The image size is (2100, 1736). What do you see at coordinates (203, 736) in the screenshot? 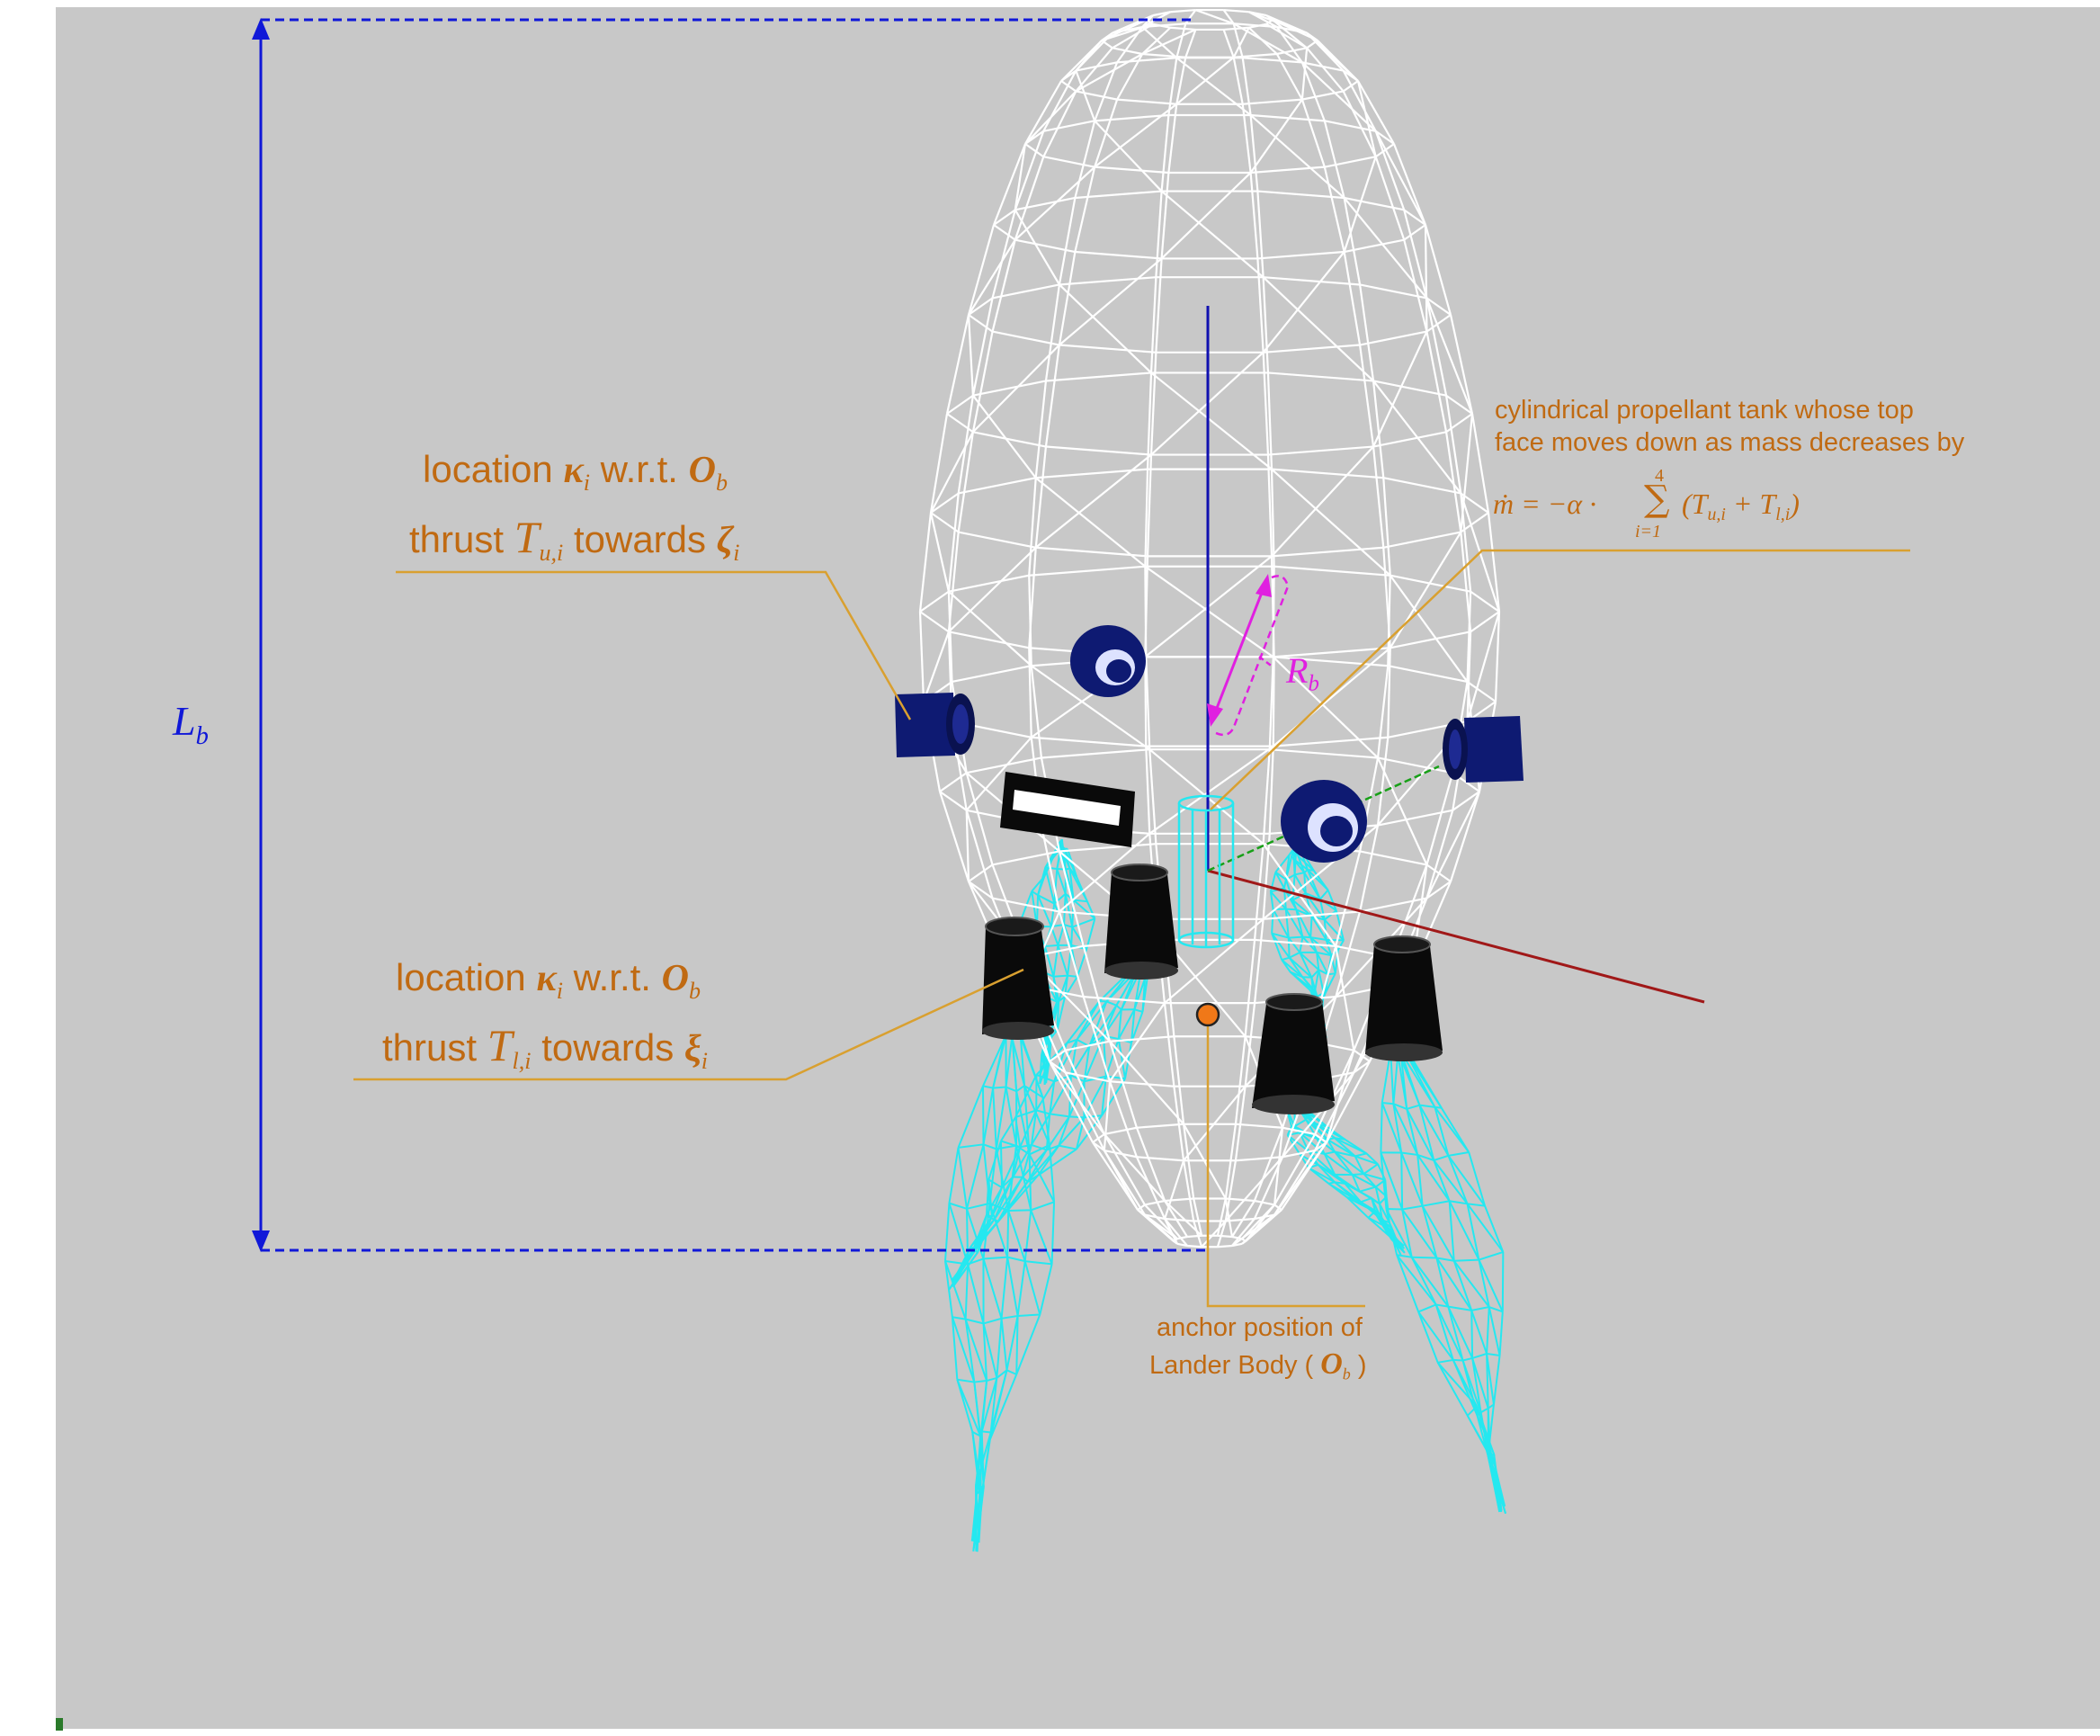
I see `length-sub: b` at bounding box center [203, 736].